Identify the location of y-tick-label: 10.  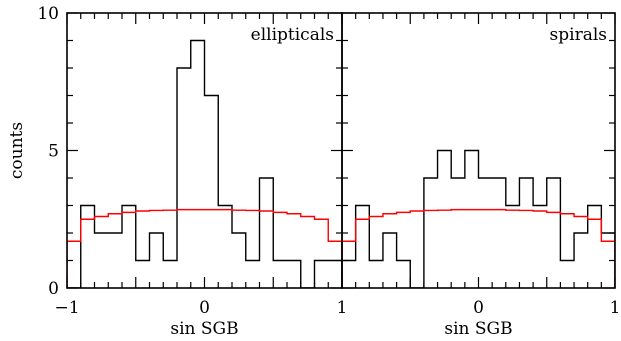
(48, 14).